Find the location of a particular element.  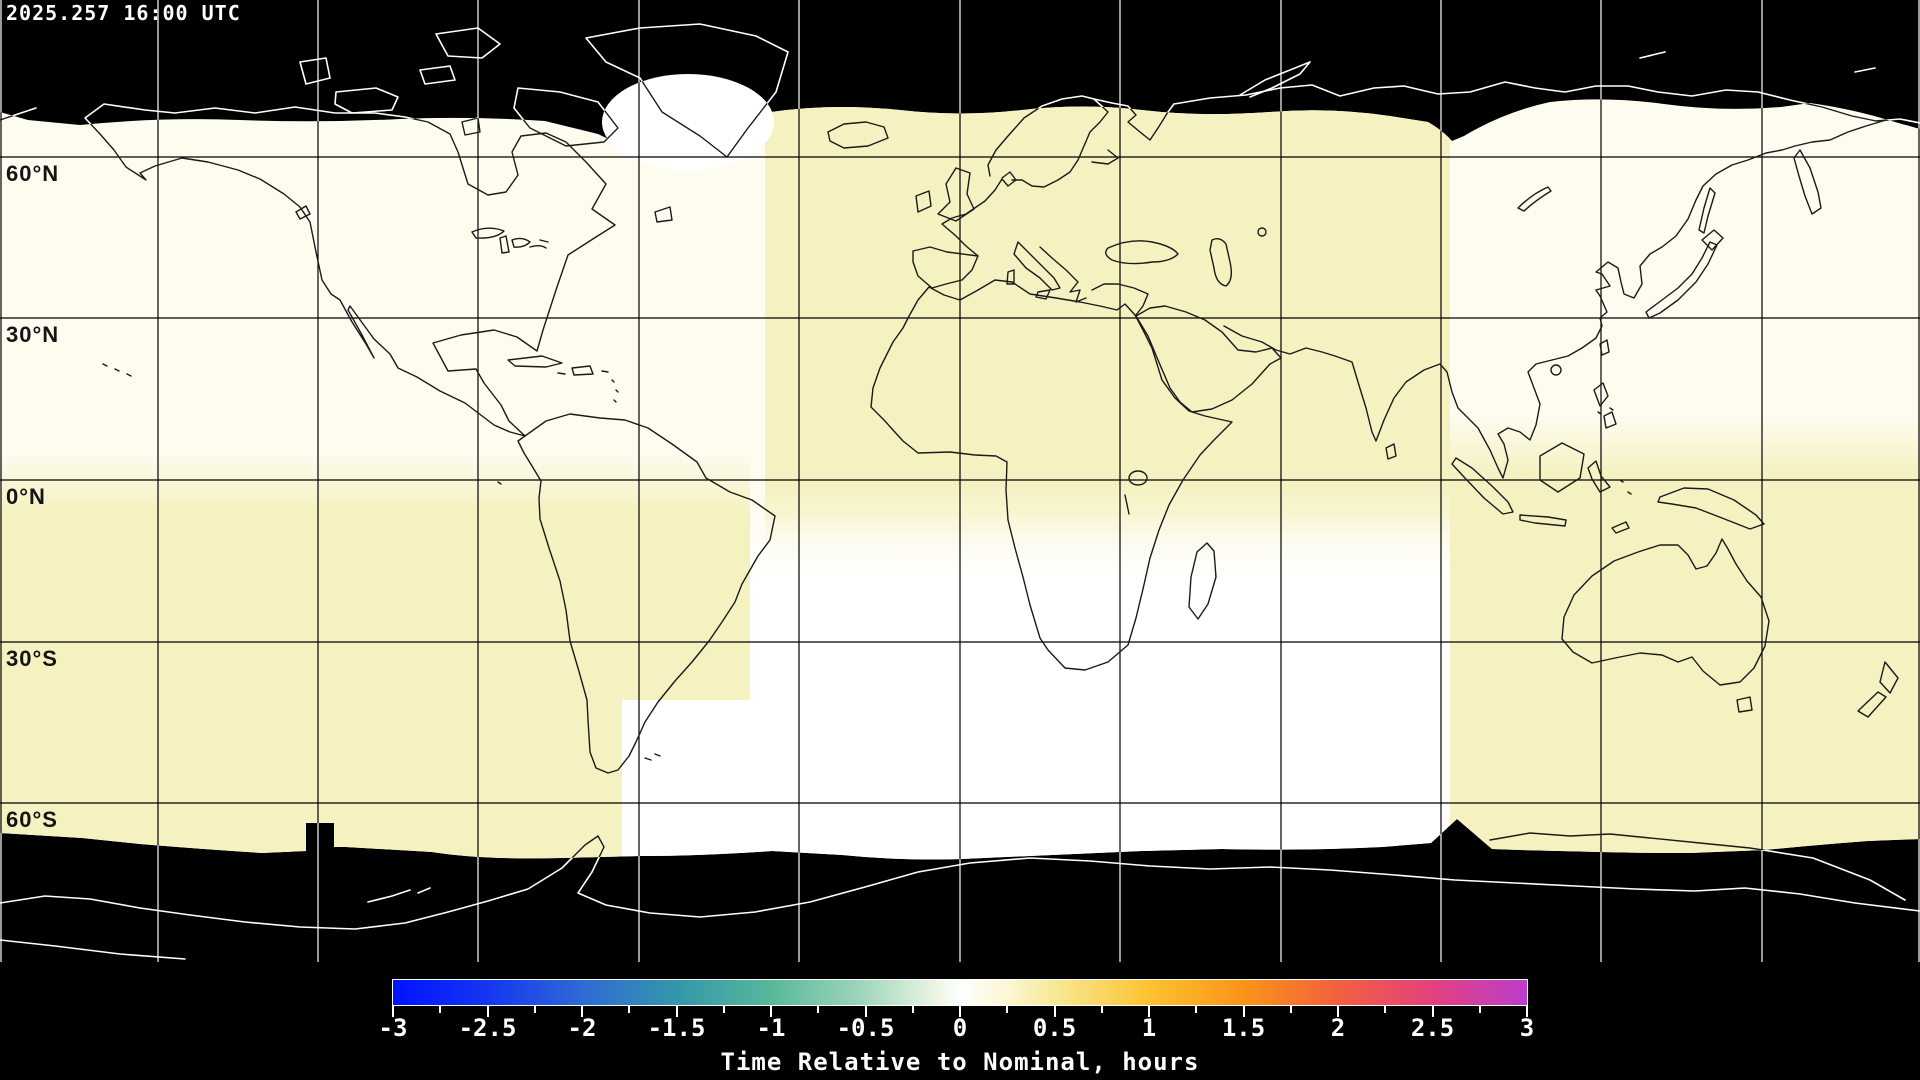

colorbar-tick-label: -2.5 is located at coordinates (487, 1028).